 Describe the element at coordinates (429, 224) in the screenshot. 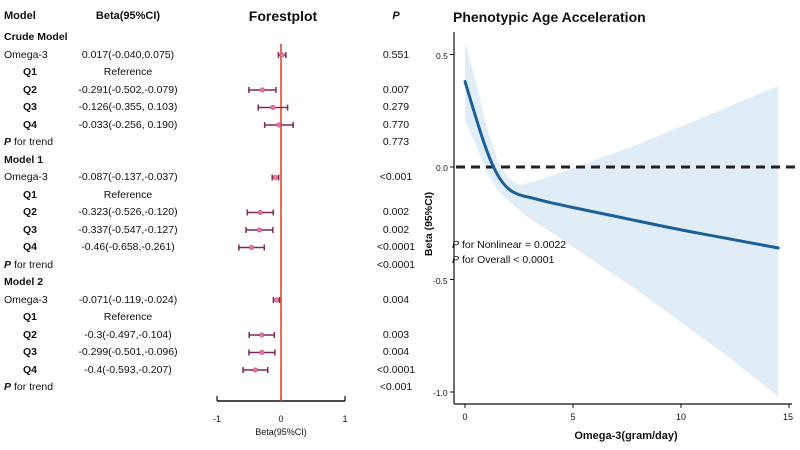

I see `rcs-ylabel: Beta (95%CI)` at that location.